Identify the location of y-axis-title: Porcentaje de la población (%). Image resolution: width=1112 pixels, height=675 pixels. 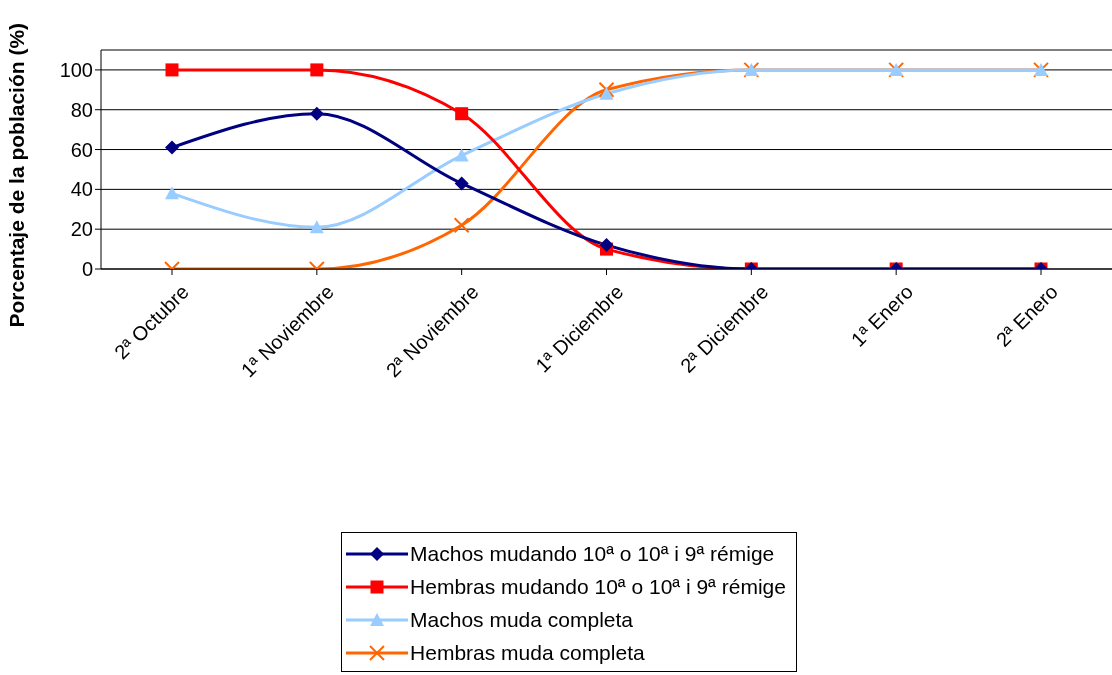
(17, 175).